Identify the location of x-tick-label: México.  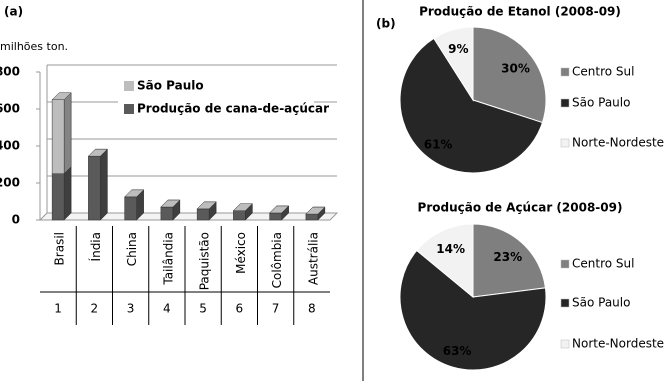
(241, 253).